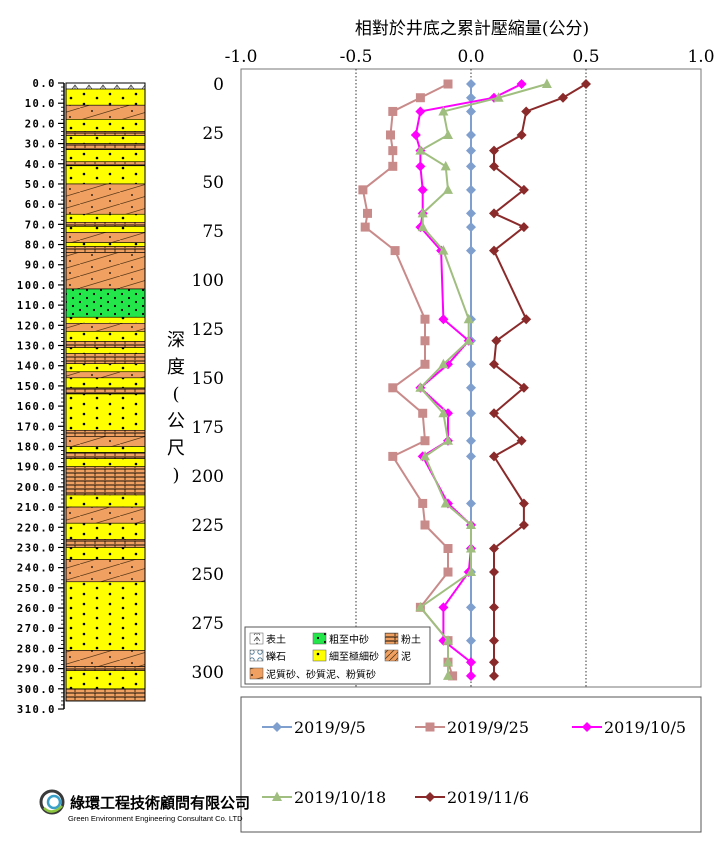  I want to click on logo-ring-icon, so click(52, 802).